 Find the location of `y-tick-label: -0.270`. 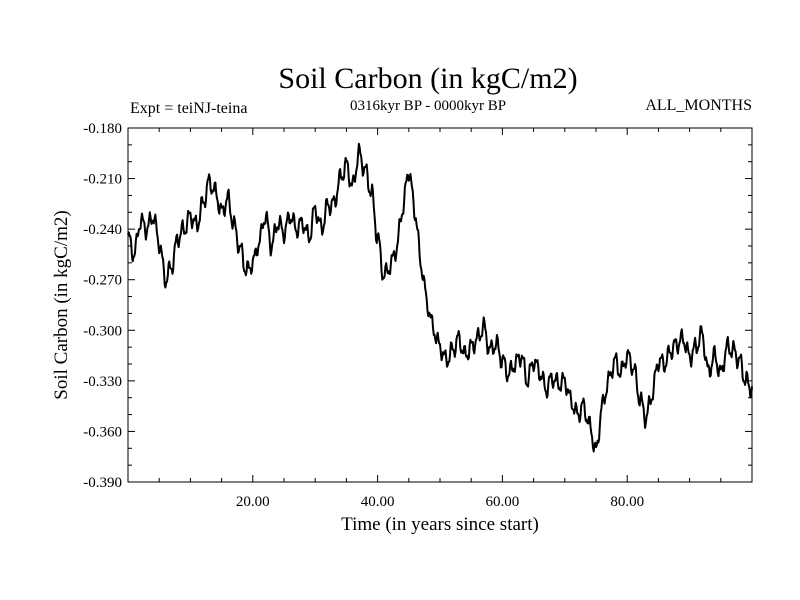

y-tick-label: -0.270 is located at coordinates (102, 281).